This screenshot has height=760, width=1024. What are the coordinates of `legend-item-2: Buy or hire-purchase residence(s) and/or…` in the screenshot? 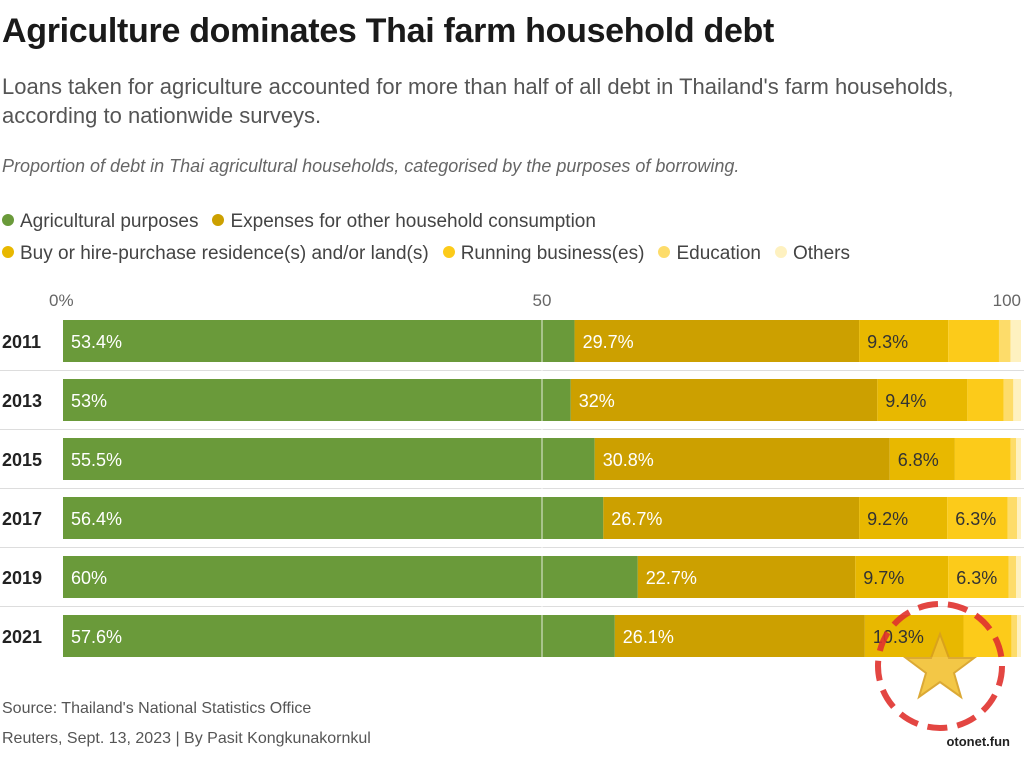 It's located at (215, 254).